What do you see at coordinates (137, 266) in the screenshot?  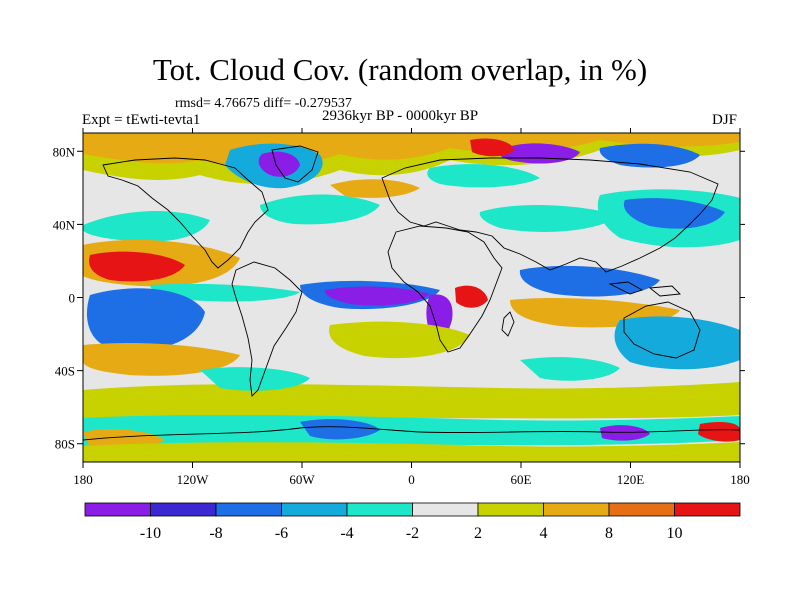 I see `east-pacific-red` at bounding box center [137, 266].